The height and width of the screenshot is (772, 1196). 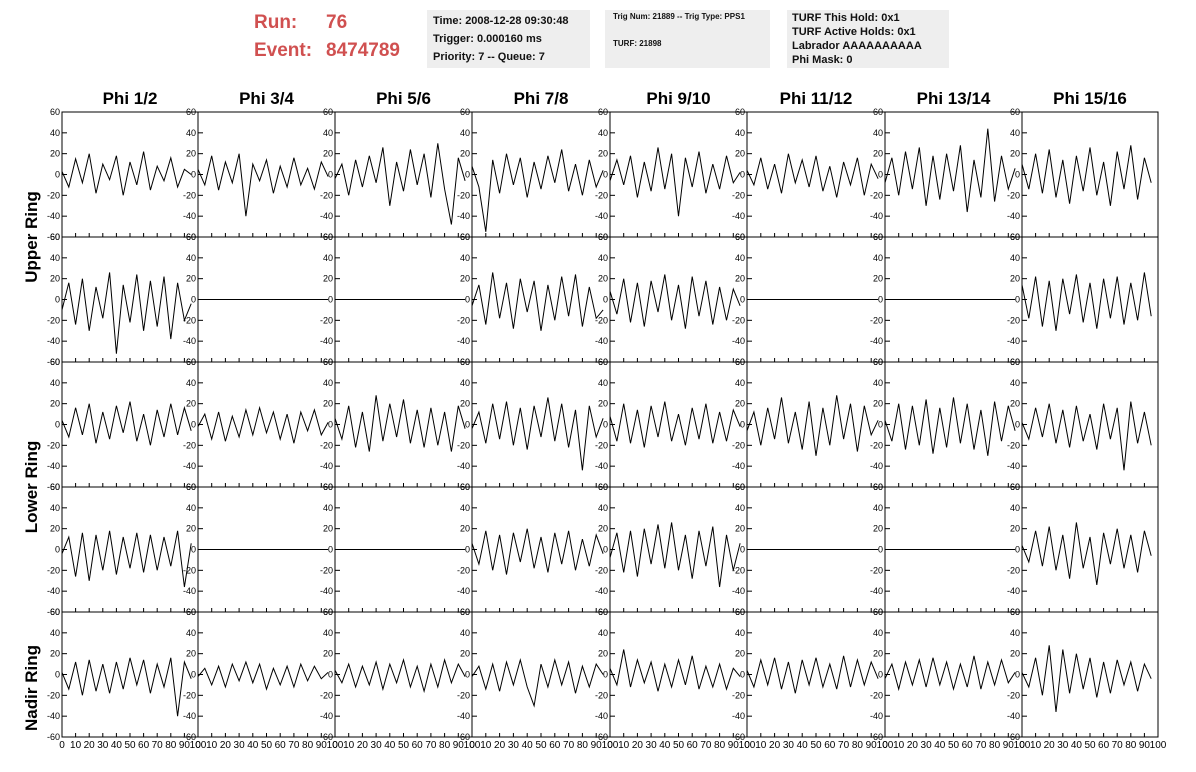 What do you see at coordinates (31, 487) in the screenshot?
I see `row-title: Lower Ring` at bounding box center [31, 487].